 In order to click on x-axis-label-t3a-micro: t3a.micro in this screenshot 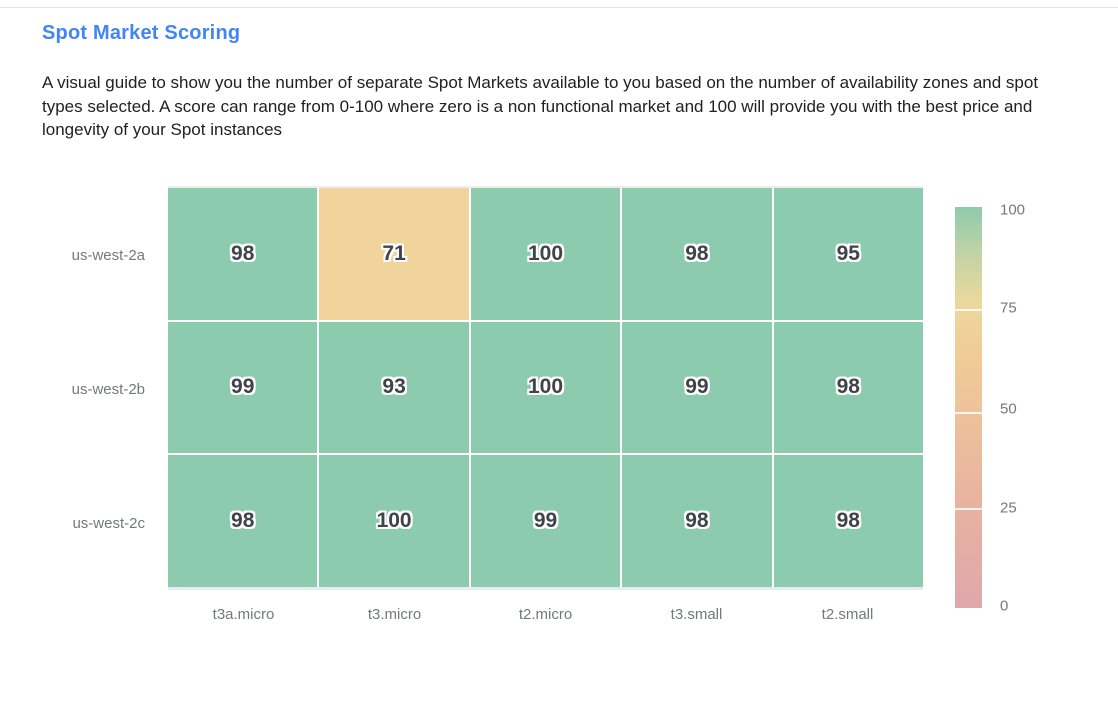, I will do `click(243, 614)`.